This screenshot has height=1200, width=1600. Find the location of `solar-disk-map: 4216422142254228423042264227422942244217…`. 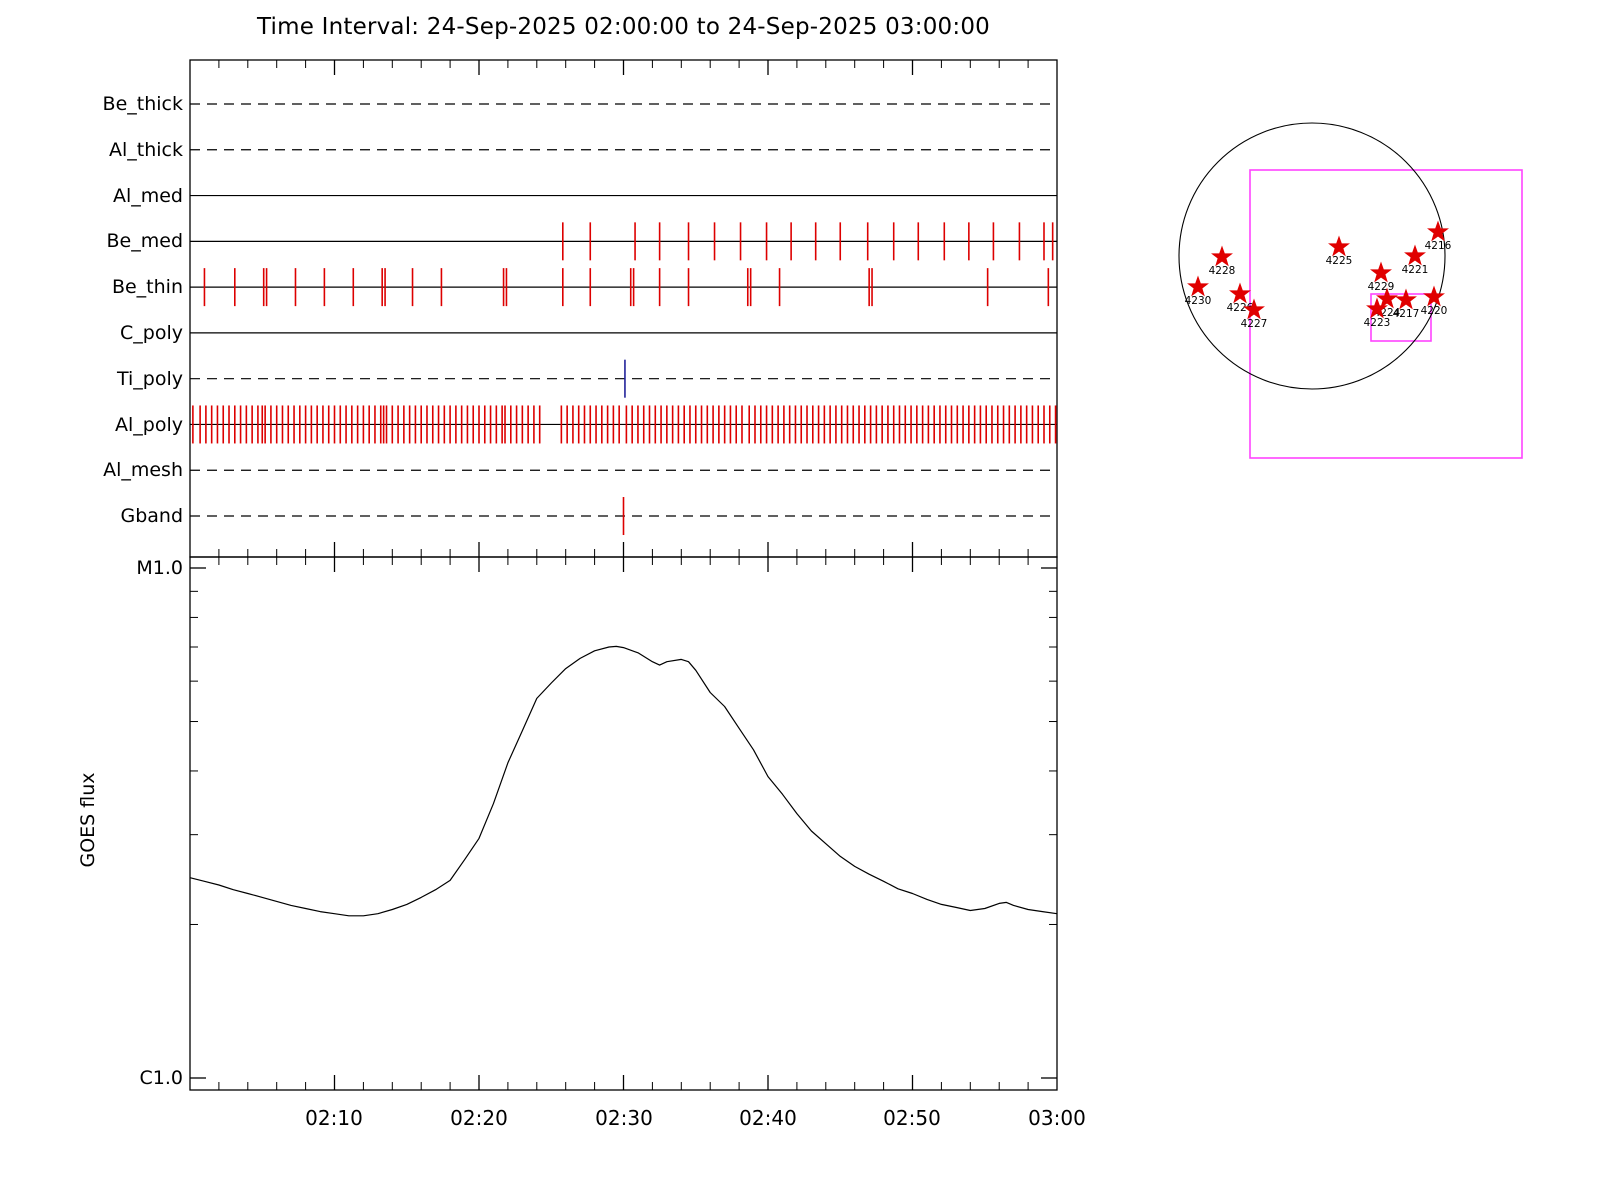

solar-disk-map: 4216422142254228423042264227422942244217… is located at coordinates (1350, 290).